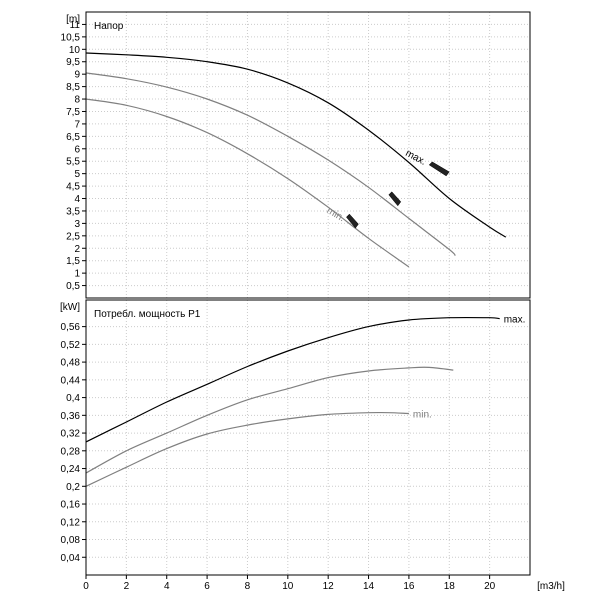  I want to click on power-y-tick-label: 0,2, so click(73, 487).